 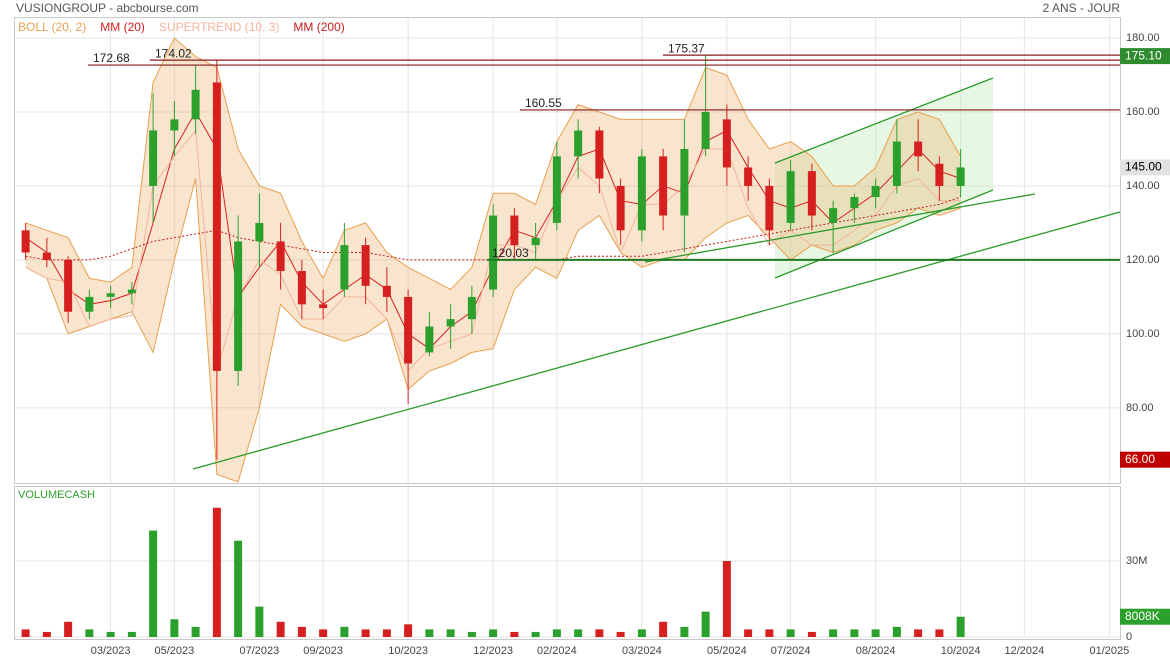 What do you see at coordinates (52, 27) in the screenshot?
I see `legend-entry: BOLL (20, 2)` at bounding box center [52, 27].